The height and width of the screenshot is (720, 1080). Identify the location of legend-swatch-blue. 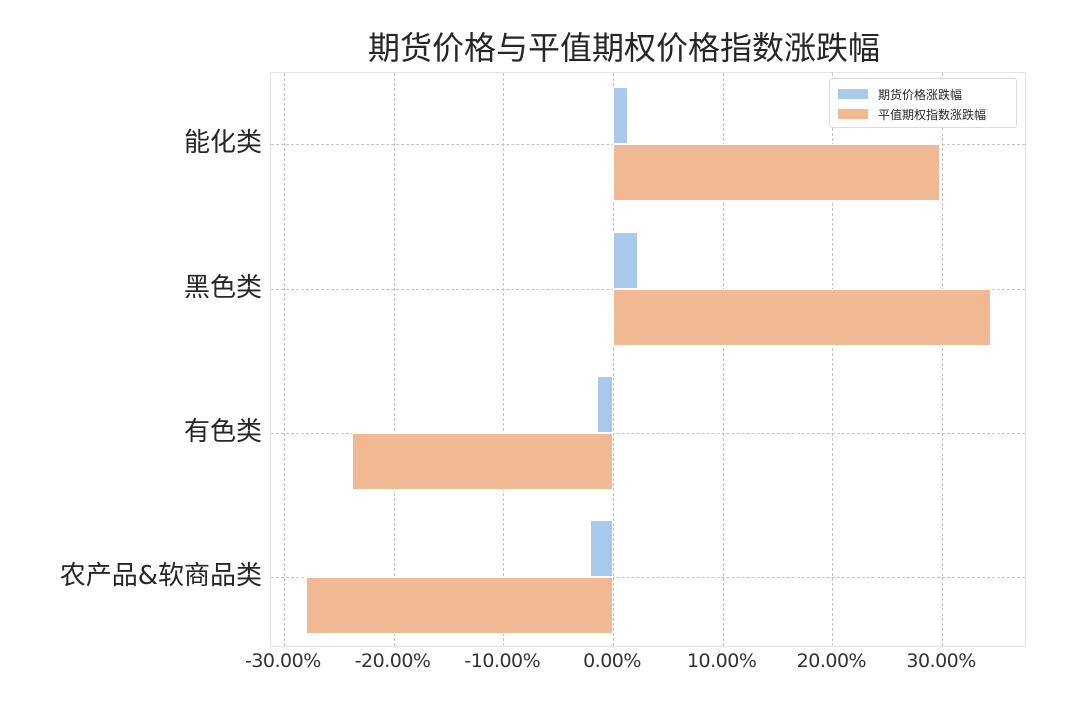
(853, 94).